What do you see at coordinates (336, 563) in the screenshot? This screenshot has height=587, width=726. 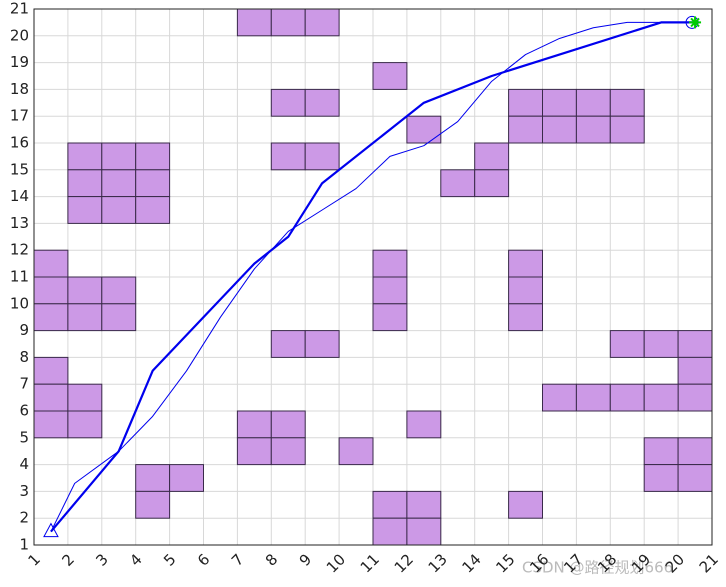 I see `x-tick-label: 10` at bounding box center [336, 563].